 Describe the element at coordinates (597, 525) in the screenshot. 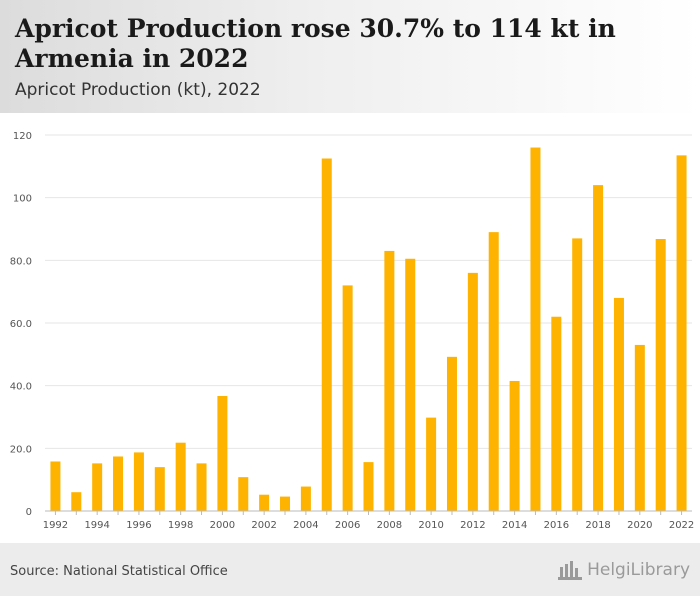

I see `x-tick-label: 2018` at that location.